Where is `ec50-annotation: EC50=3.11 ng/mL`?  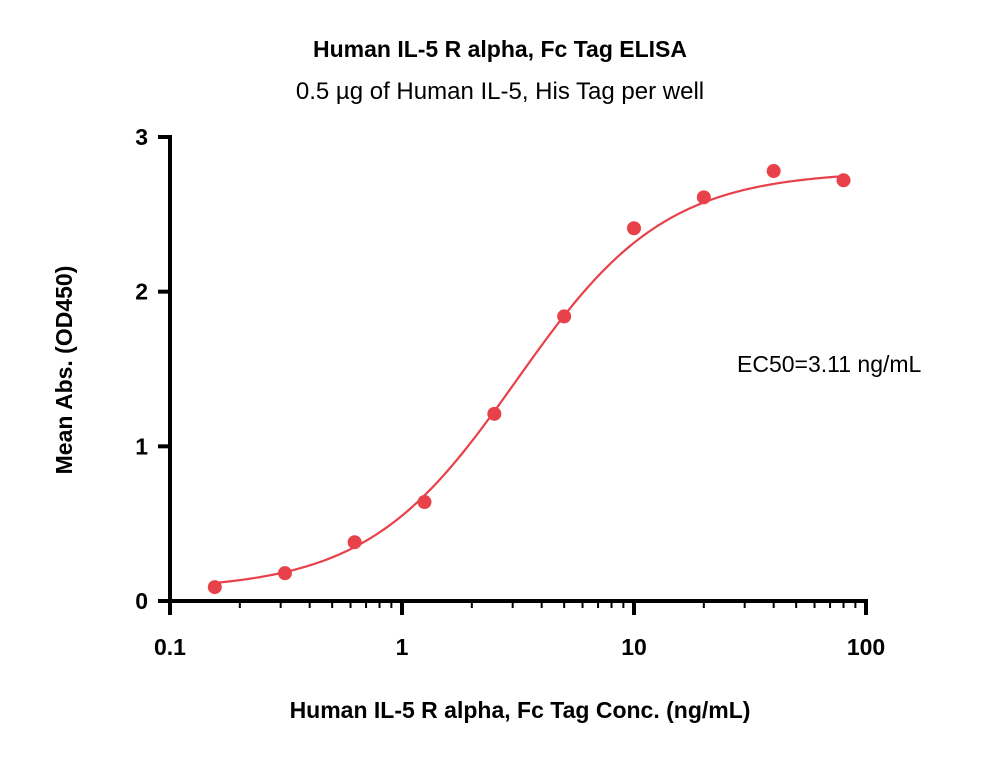 ec50-annotation: EC50=3.11 ng/mL is located at coordinates (829, 364).